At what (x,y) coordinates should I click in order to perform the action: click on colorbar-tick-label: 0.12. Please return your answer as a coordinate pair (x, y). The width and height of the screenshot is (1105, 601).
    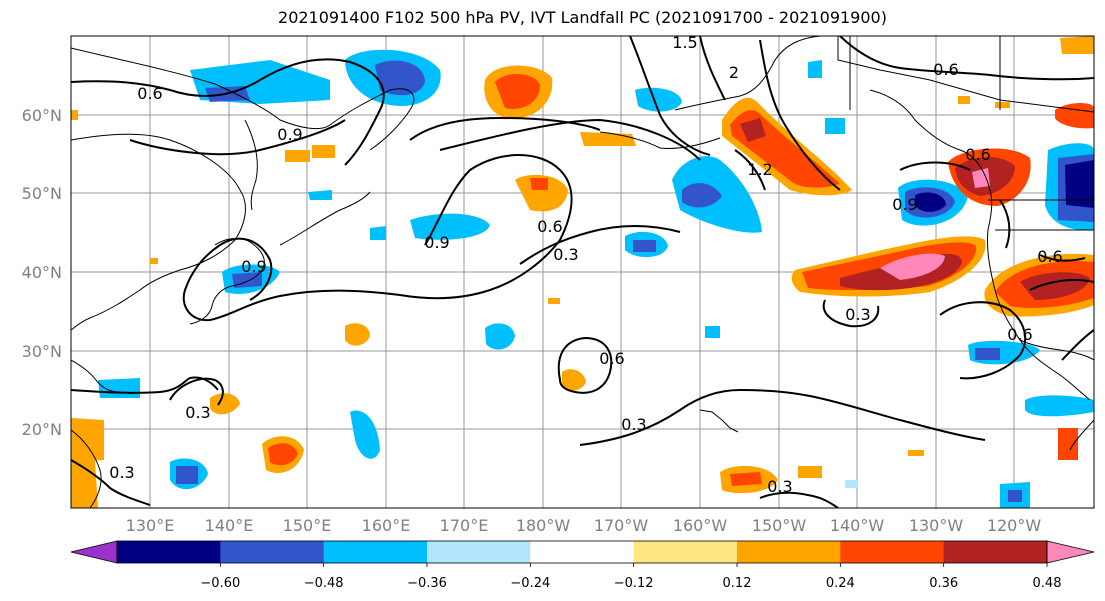
    Looking at the image, I should click on (737, 583).